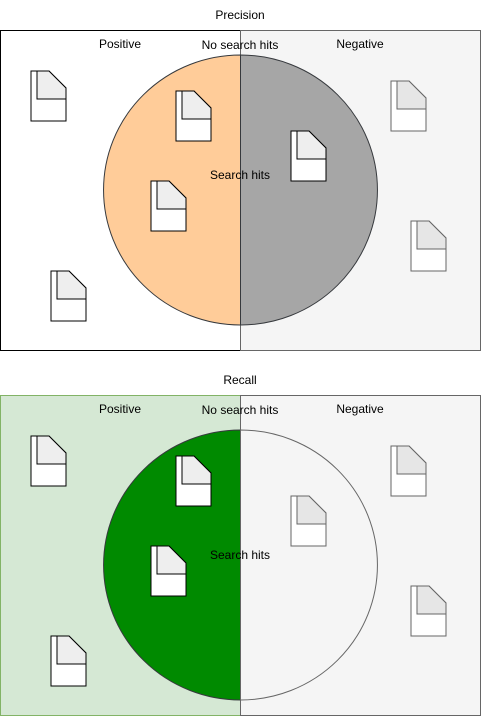 The height and width of the screenshot is (716, 481). What do you see at coordinates (239, 15) in the screenshot?
I see `panel-title: Precision` at bounding box center [239, 15].